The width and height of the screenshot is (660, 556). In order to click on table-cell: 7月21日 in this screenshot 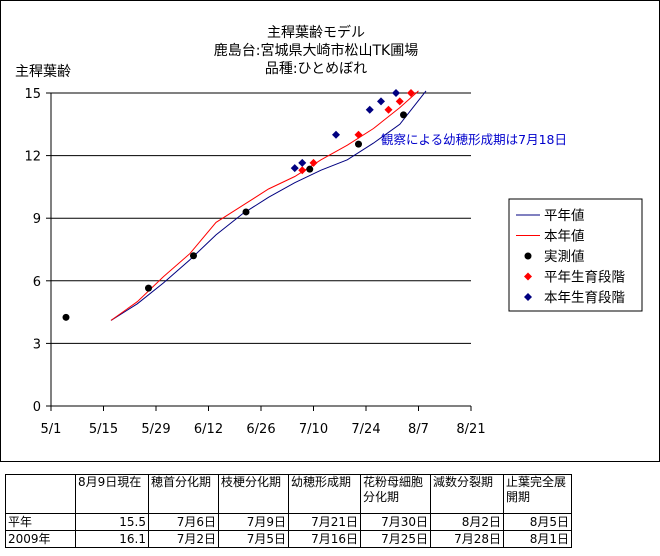, I will do `click(324, 522)`.